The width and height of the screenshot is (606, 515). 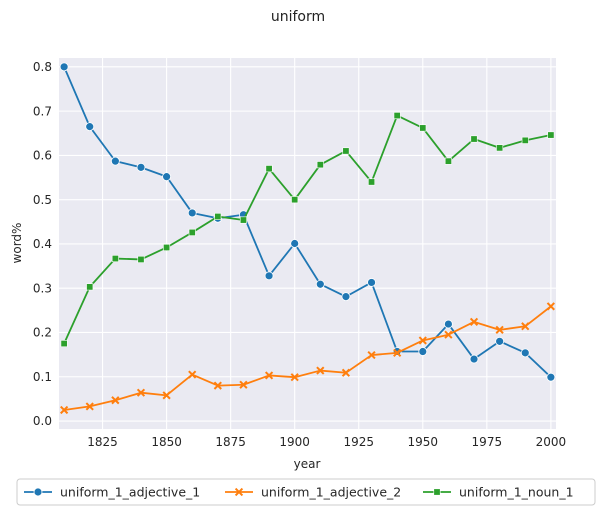 What do you see at coordinates (298, 17) in the screenshot?
I see `chart-title: uniform` at bounding box center [298, 17].